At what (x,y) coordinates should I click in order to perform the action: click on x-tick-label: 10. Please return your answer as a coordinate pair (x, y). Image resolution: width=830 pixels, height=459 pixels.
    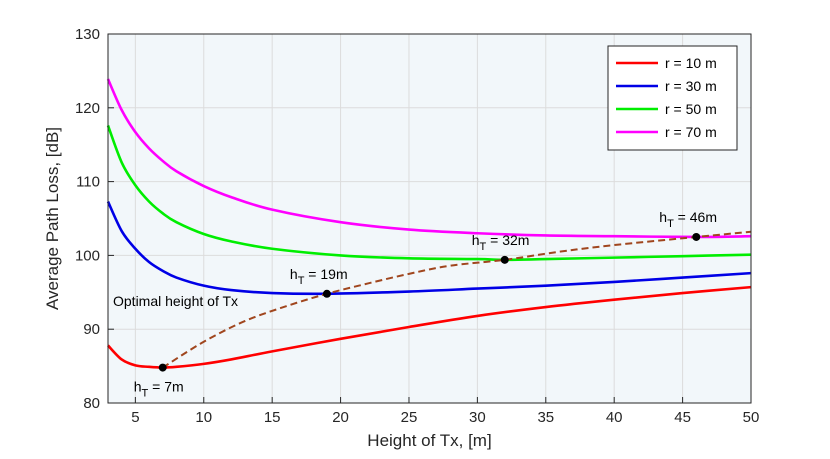
    Looking at the image, I should click on (203, 417).